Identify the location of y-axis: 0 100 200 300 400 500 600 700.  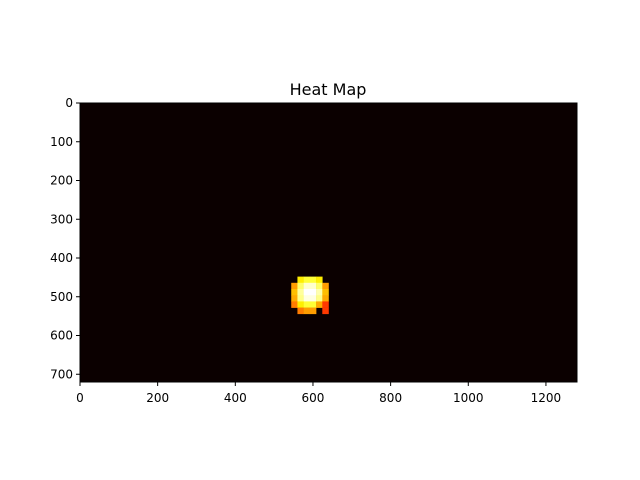
(65, 238).